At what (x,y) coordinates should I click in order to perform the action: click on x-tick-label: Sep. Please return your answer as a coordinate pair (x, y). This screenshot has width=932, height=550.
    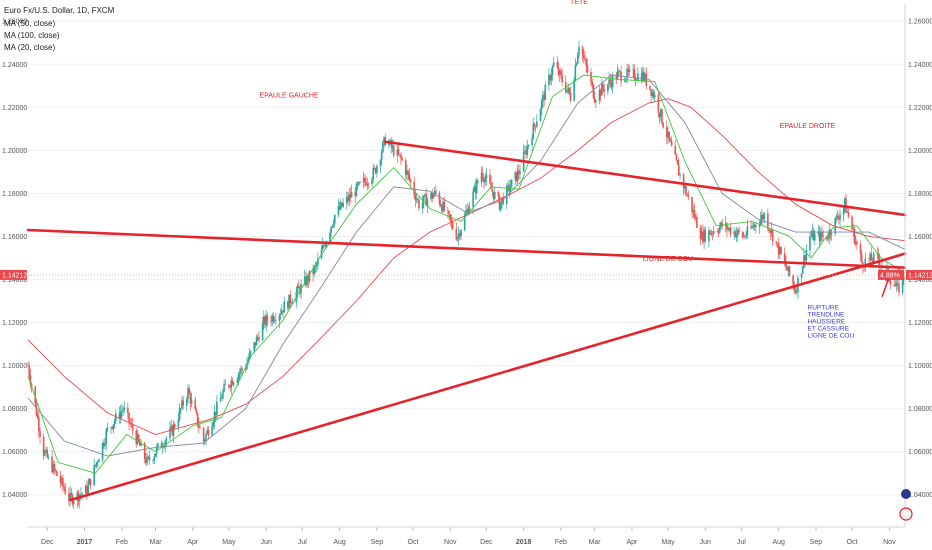
    Looking at the image, I should click on (377, 542).